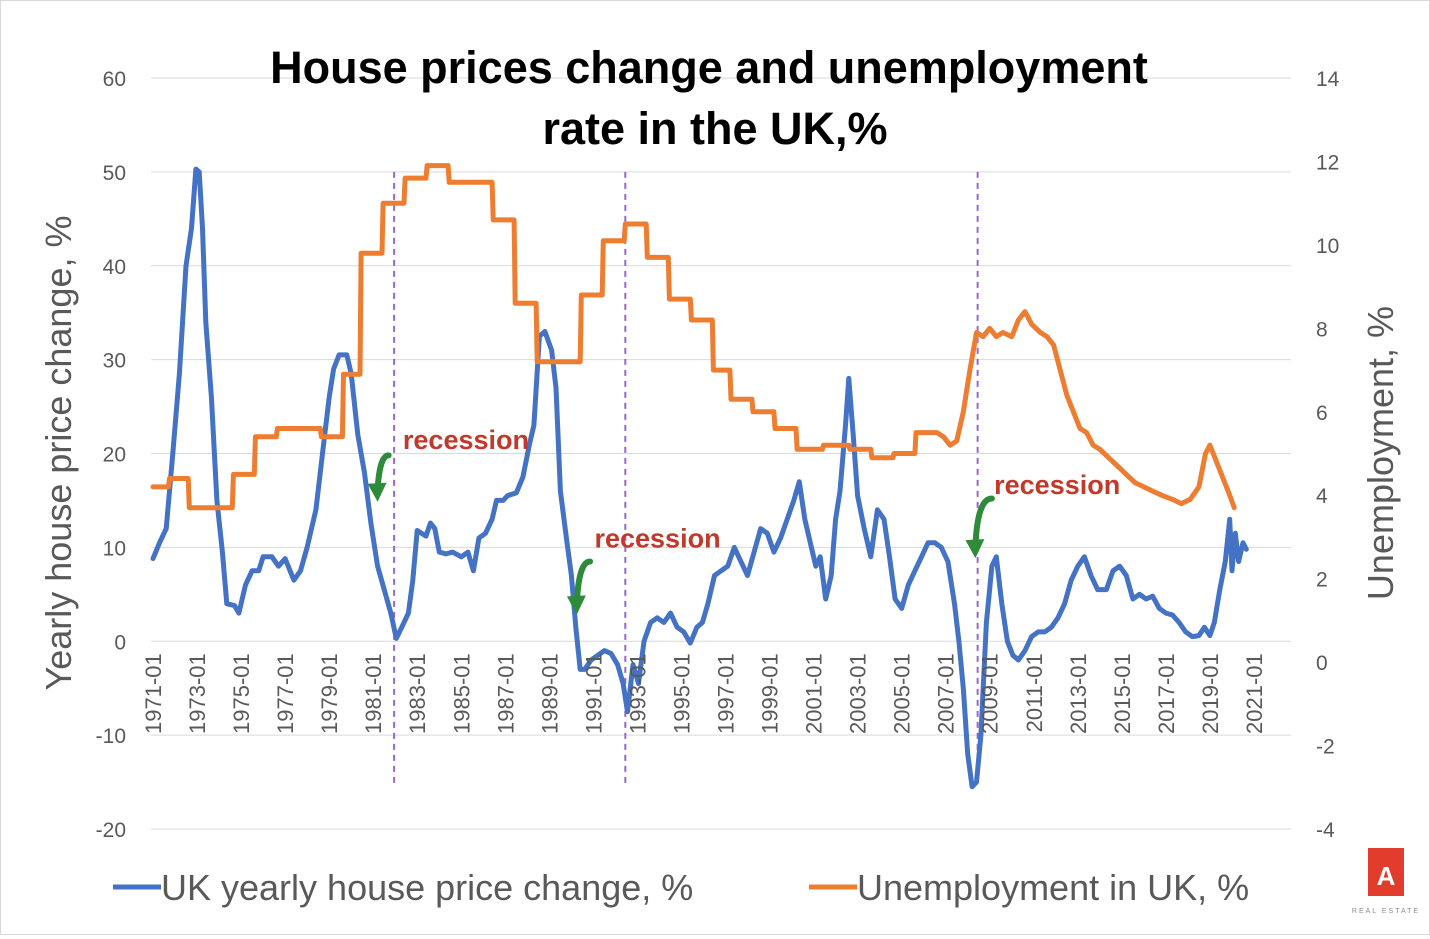 This screenshot has width=1430, height=939. I want to click on brand-logo-badge, so click(1386, 872).